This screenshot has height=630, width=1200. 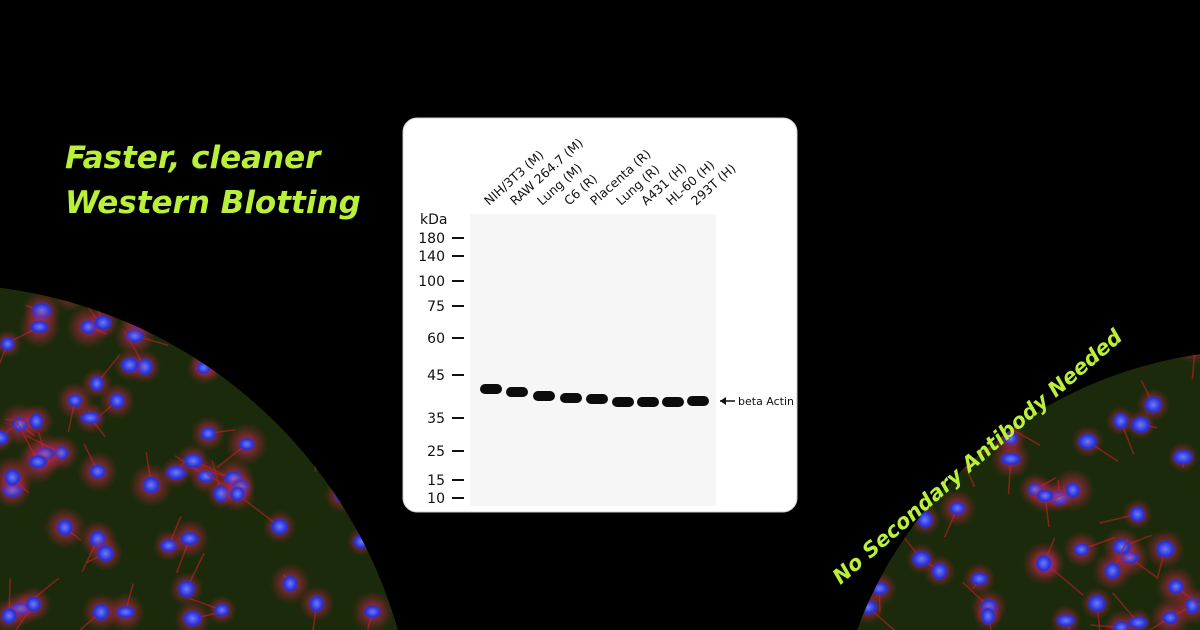 What do you see at coordinates (436, 452) in the screenshot?
I see `marker-label: 25` at bounding box center [436, 452].